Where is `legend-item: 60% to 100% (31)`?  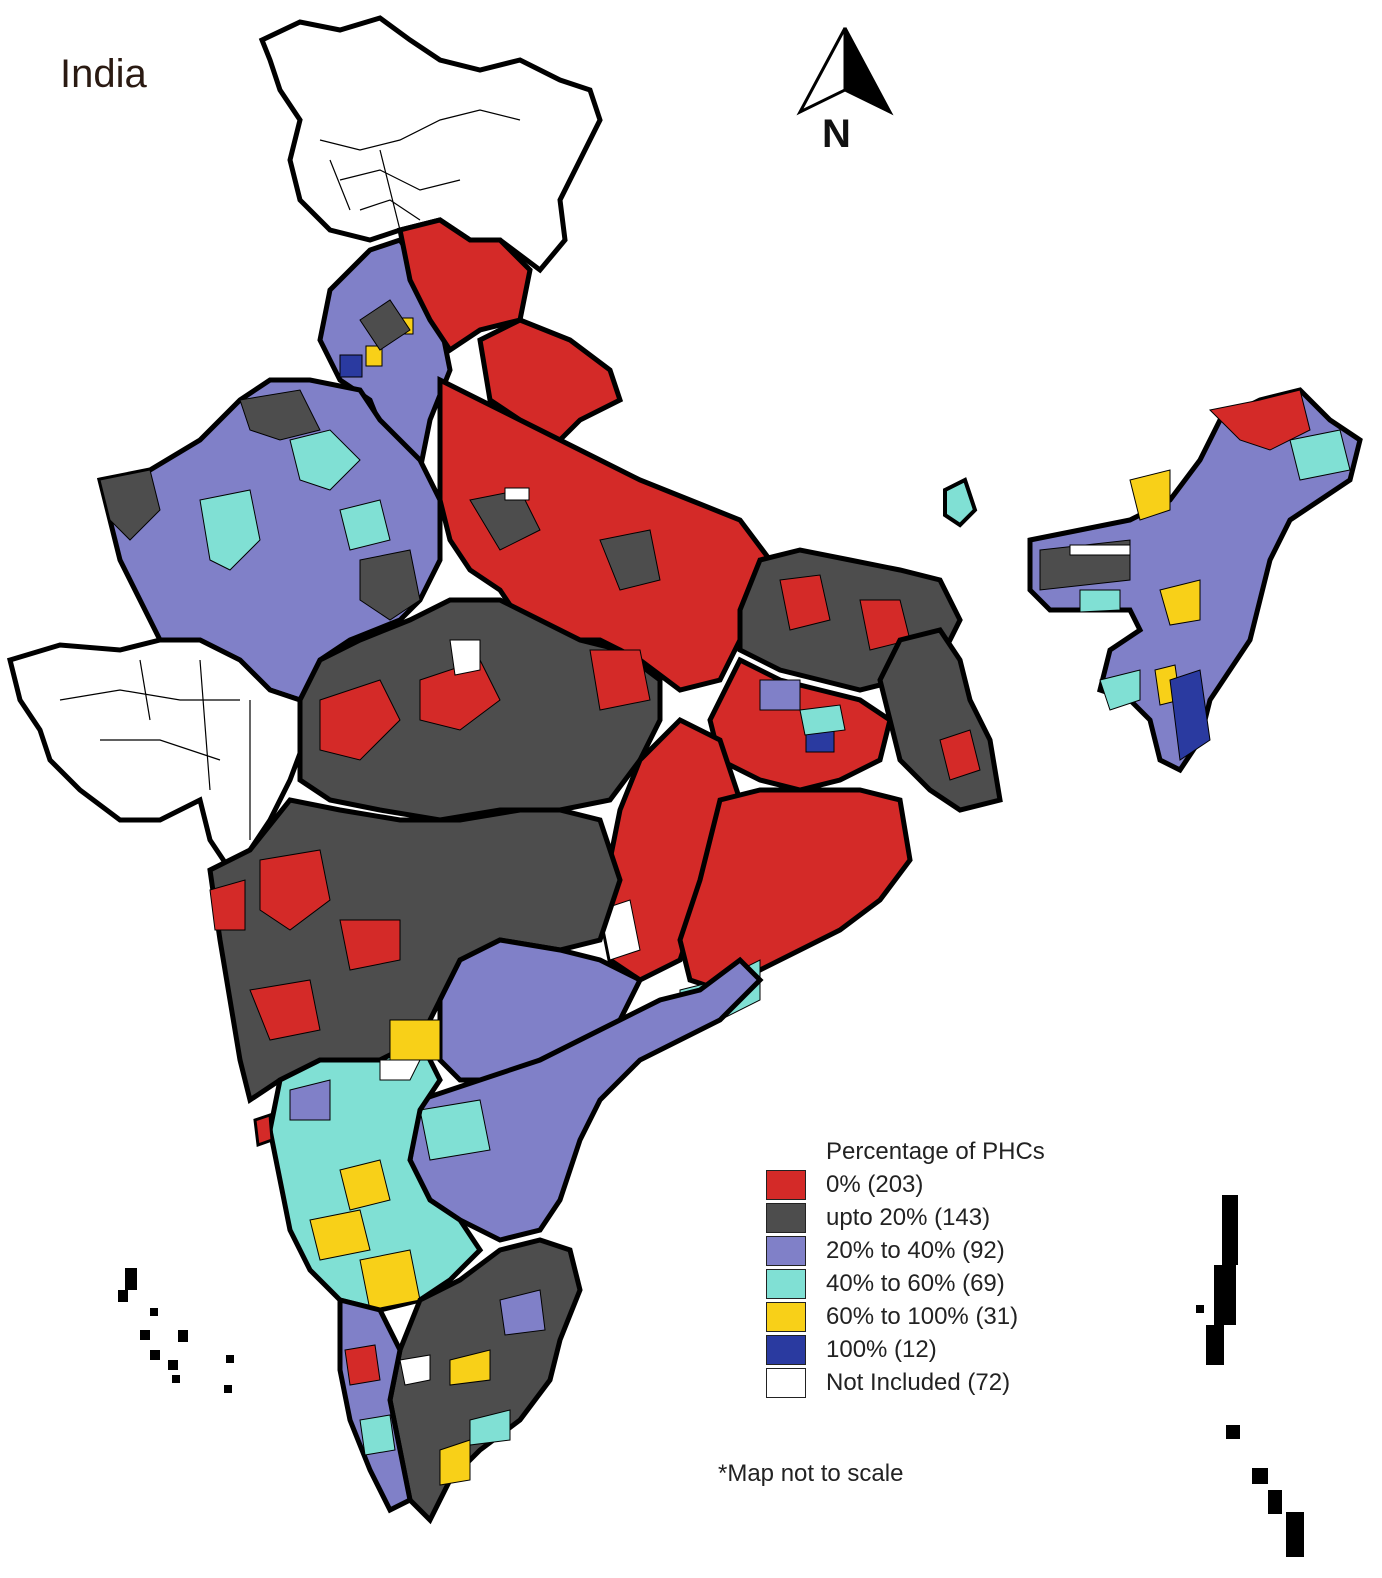
legend-item: 60% to 100% (31) is located at coordinates (936, 1316).